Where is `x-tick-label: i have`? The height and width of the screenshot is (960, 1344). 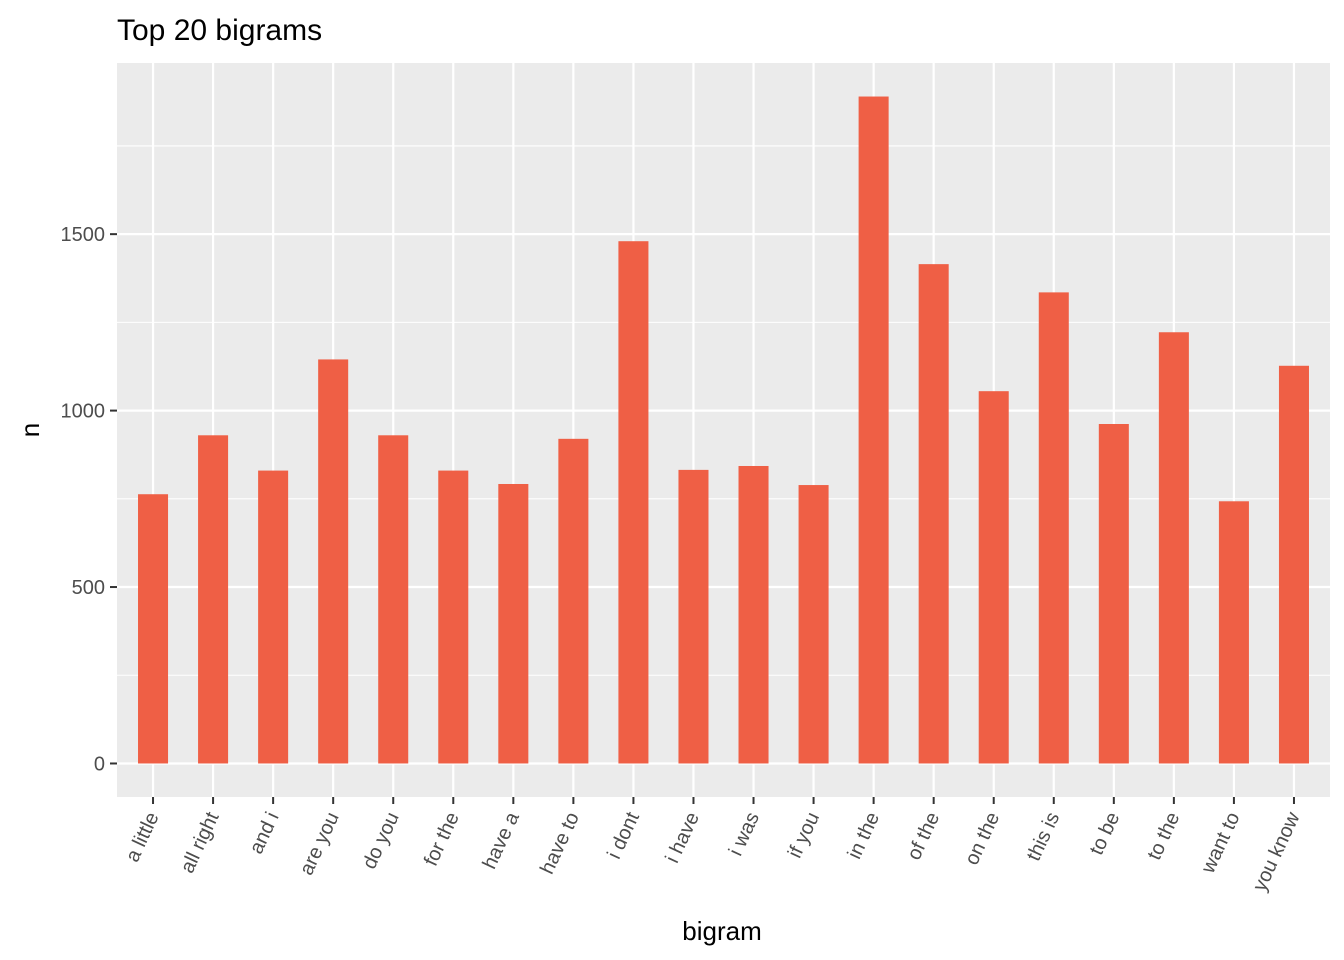
x-tick-label: i have is located at coordinates (683, 838).